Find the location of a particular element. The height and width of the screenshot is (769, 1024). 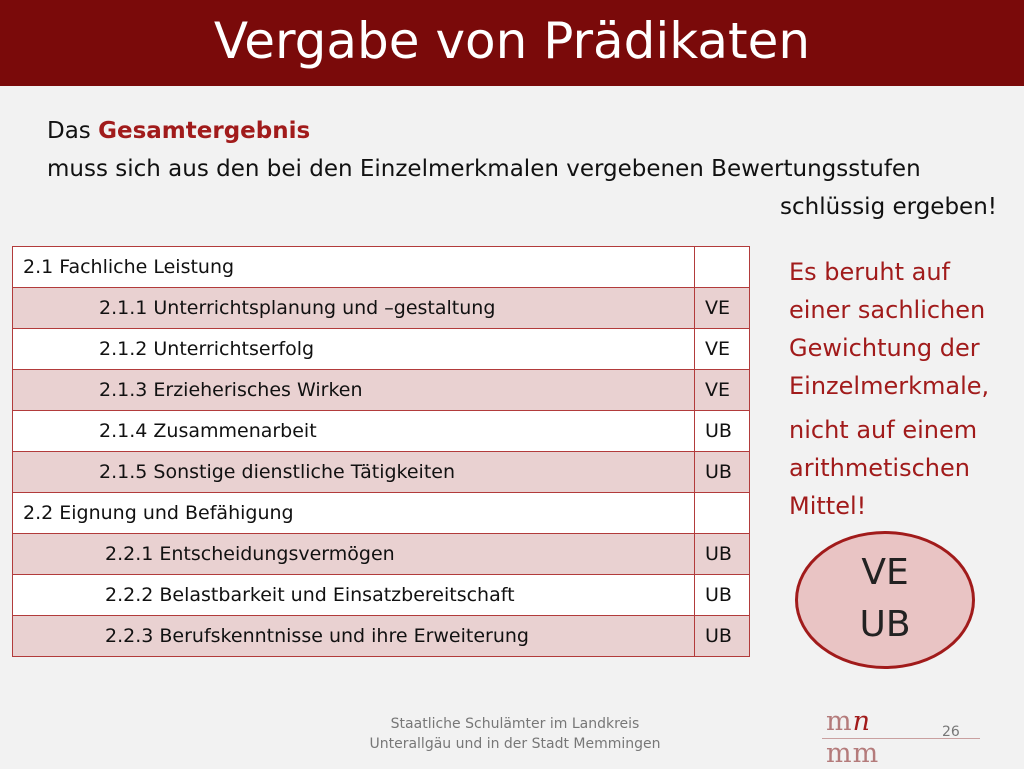

note-paragraph-2: nicht auf einem arithmetischen Mittel! is located at coordinates (899, 468).